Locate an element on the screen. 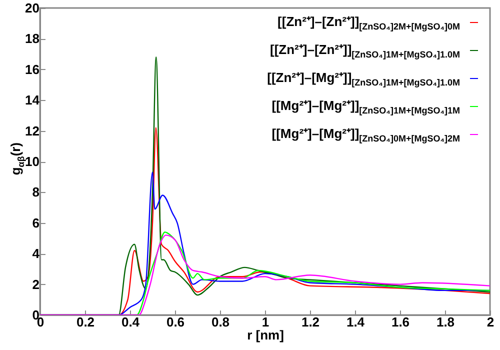 The image size is (500, 350). y-tick-label: 4 is located at coordinates (36, 254).